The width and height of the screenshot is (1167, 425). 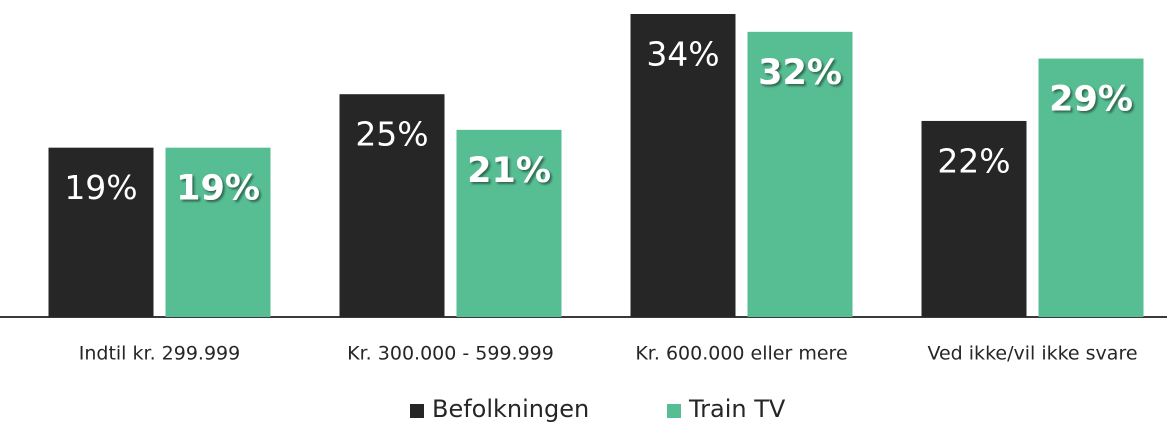 What do you see at coordinates (510, 409) in the screenshot?
I see `legend-label: Befolkningen` at bounding box center [510, 409].